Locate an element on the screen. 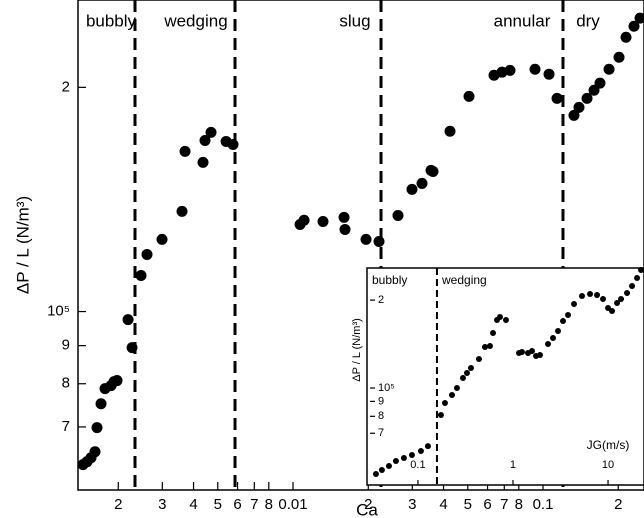 The width and height of the screenshot is (644, 518). x-tick-label: 3 is located at coordinates (412, 504).